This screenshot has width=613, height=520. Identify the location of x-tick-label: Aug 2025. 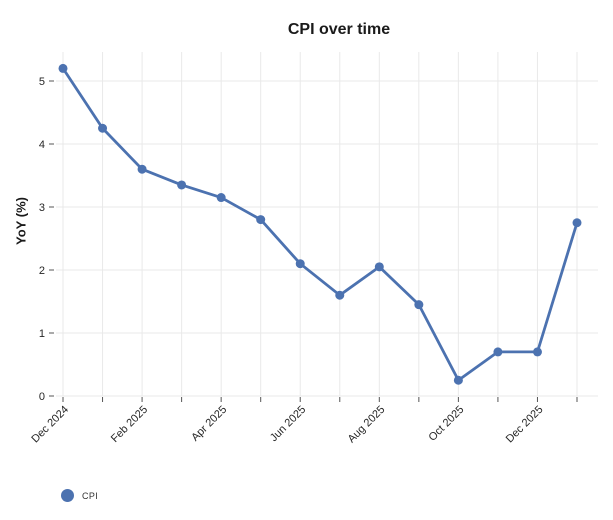
(367, 425).